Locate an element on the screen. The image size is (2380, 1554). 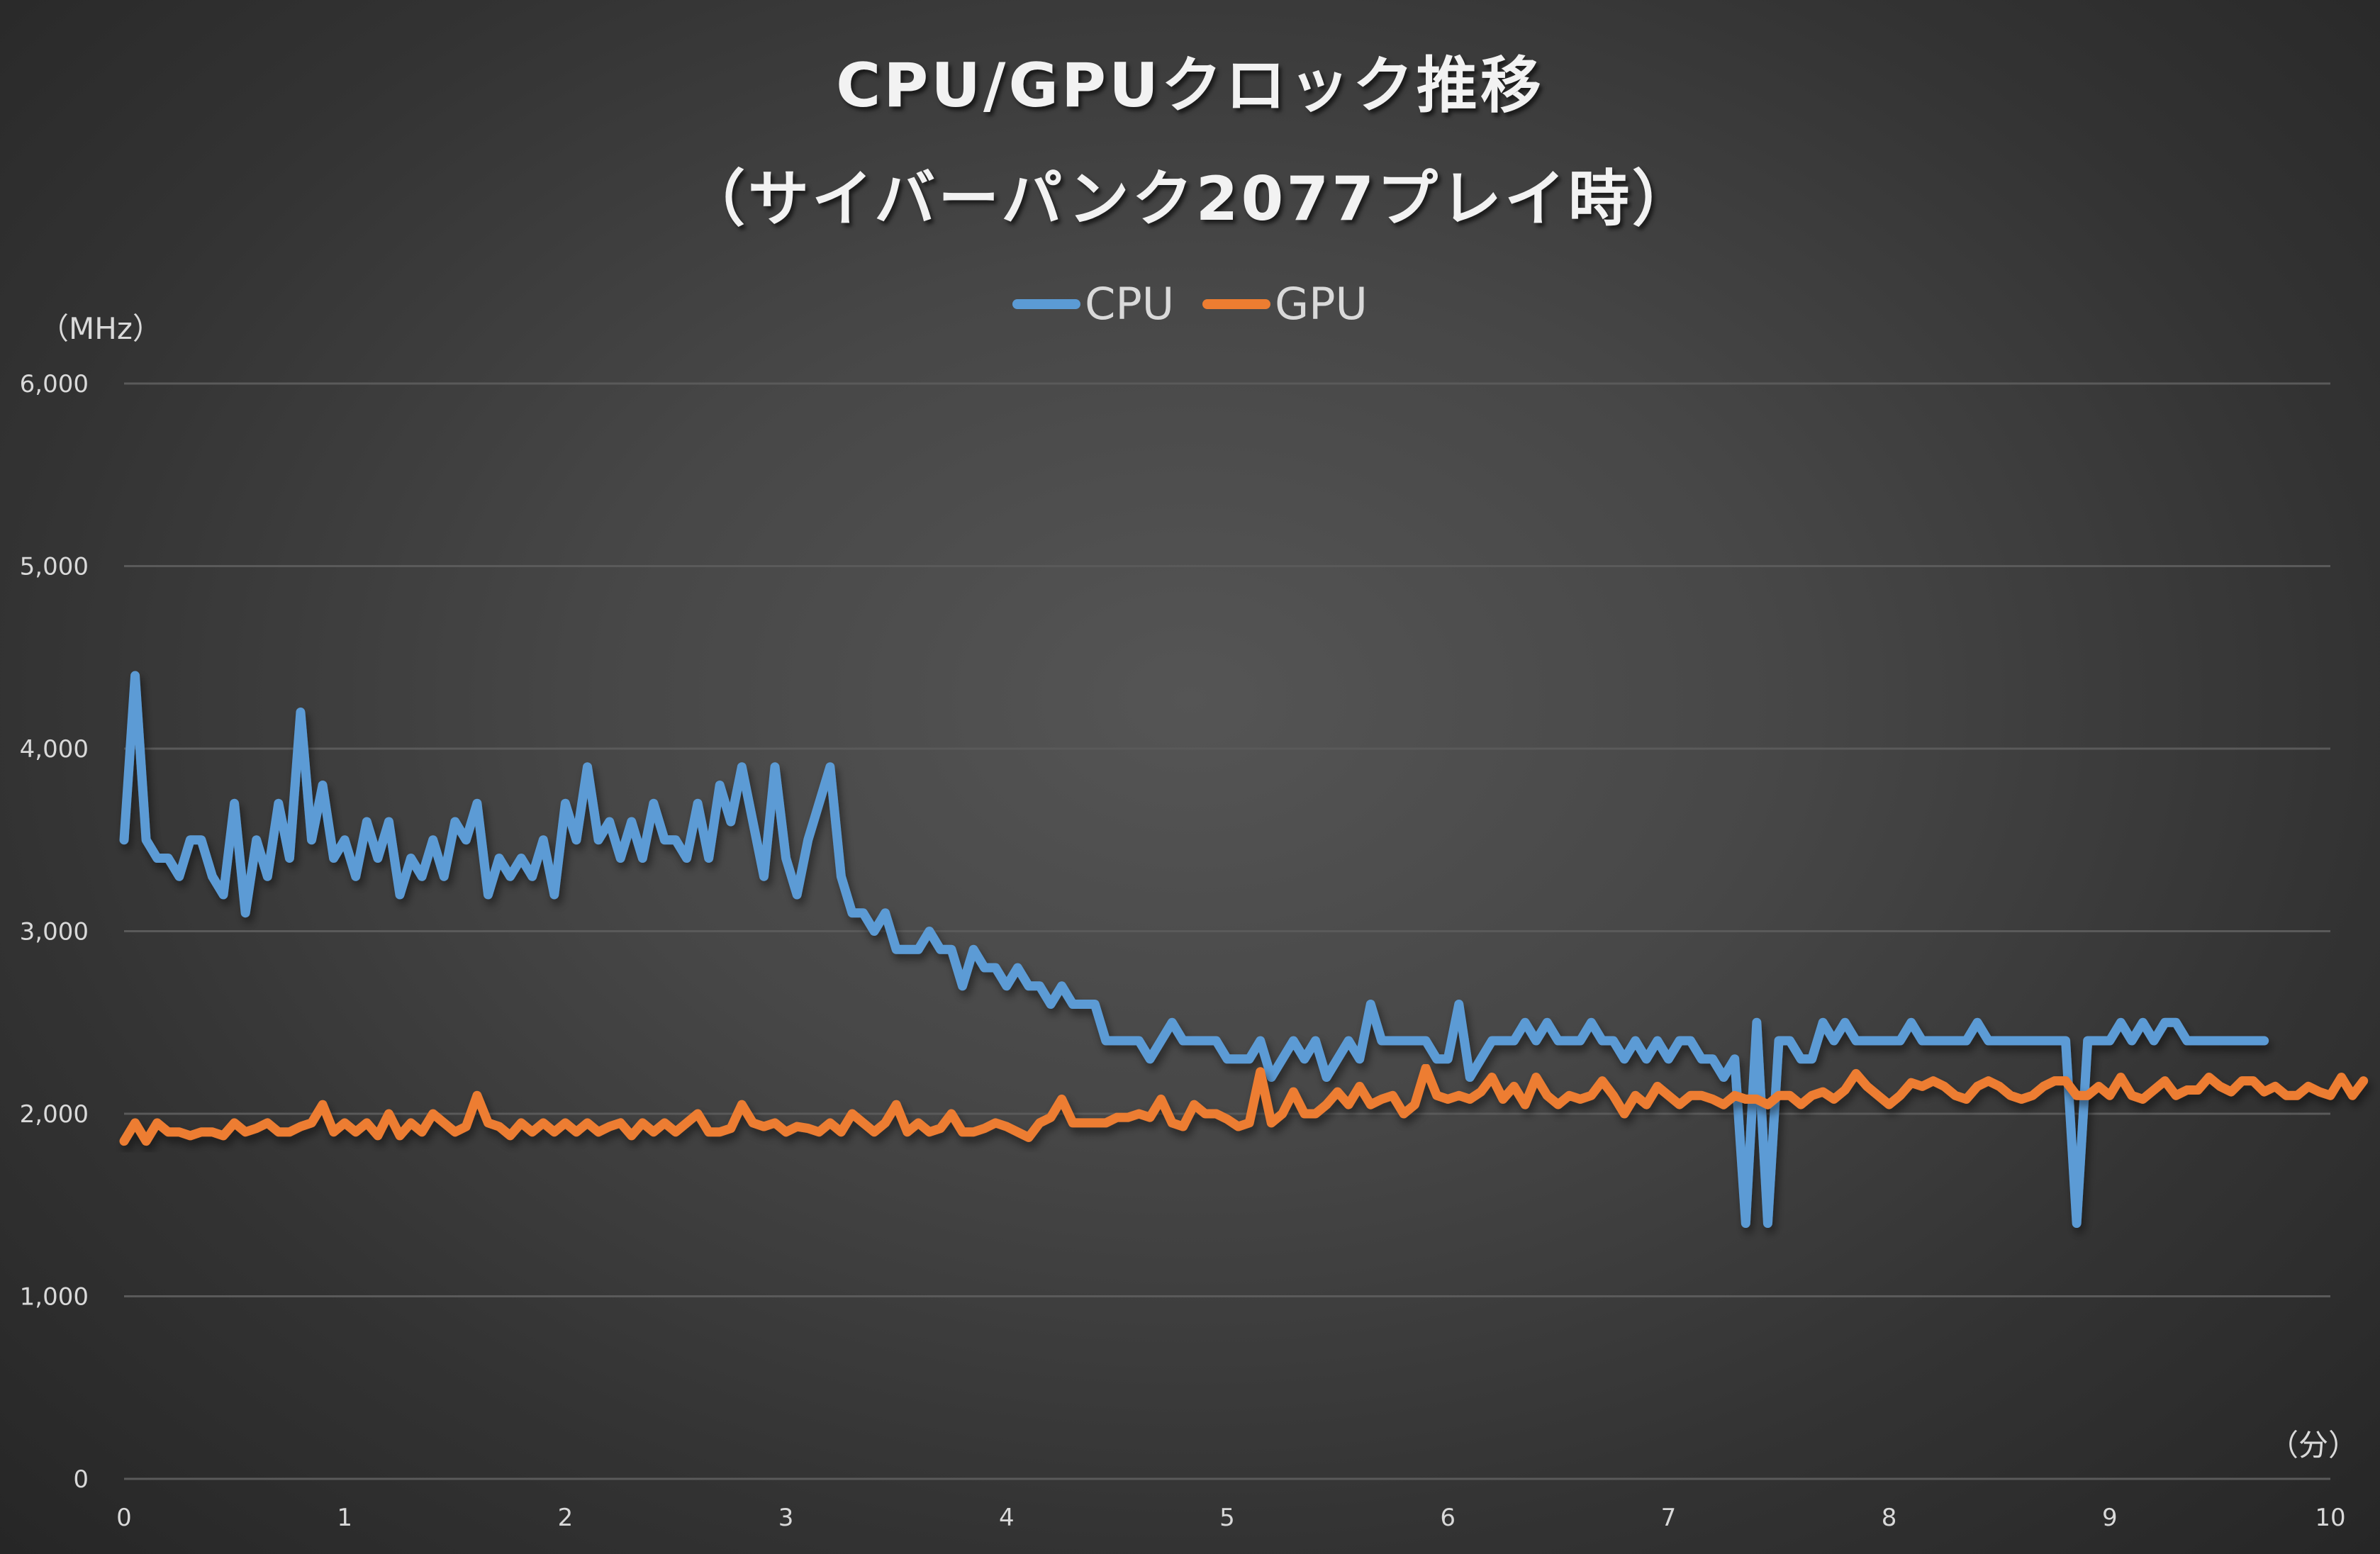
x-tick-label: 7 is located at coordinates (1669, 1518).